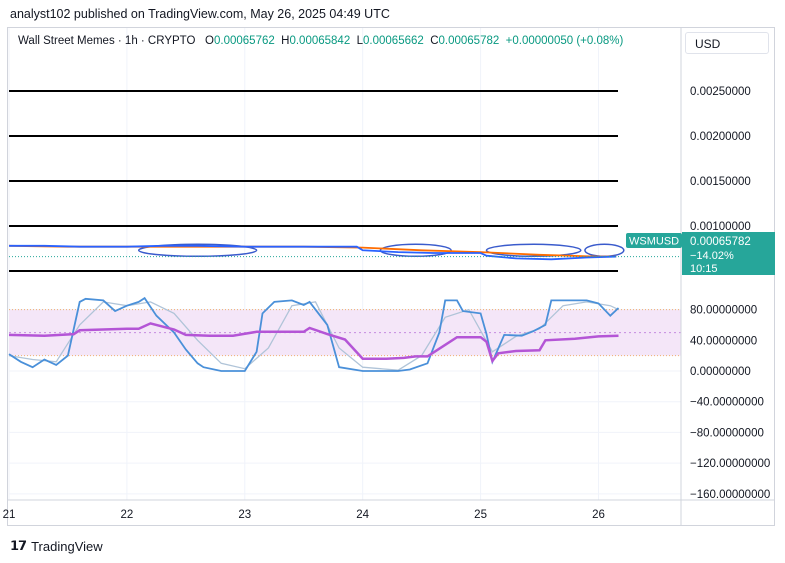 The width and height of the screenshot is (785, 563). What do you see at coordinates (9, 515) in the screenshot?
I see `x-axis-tick-label: 21` at bounding box center [9, 515].